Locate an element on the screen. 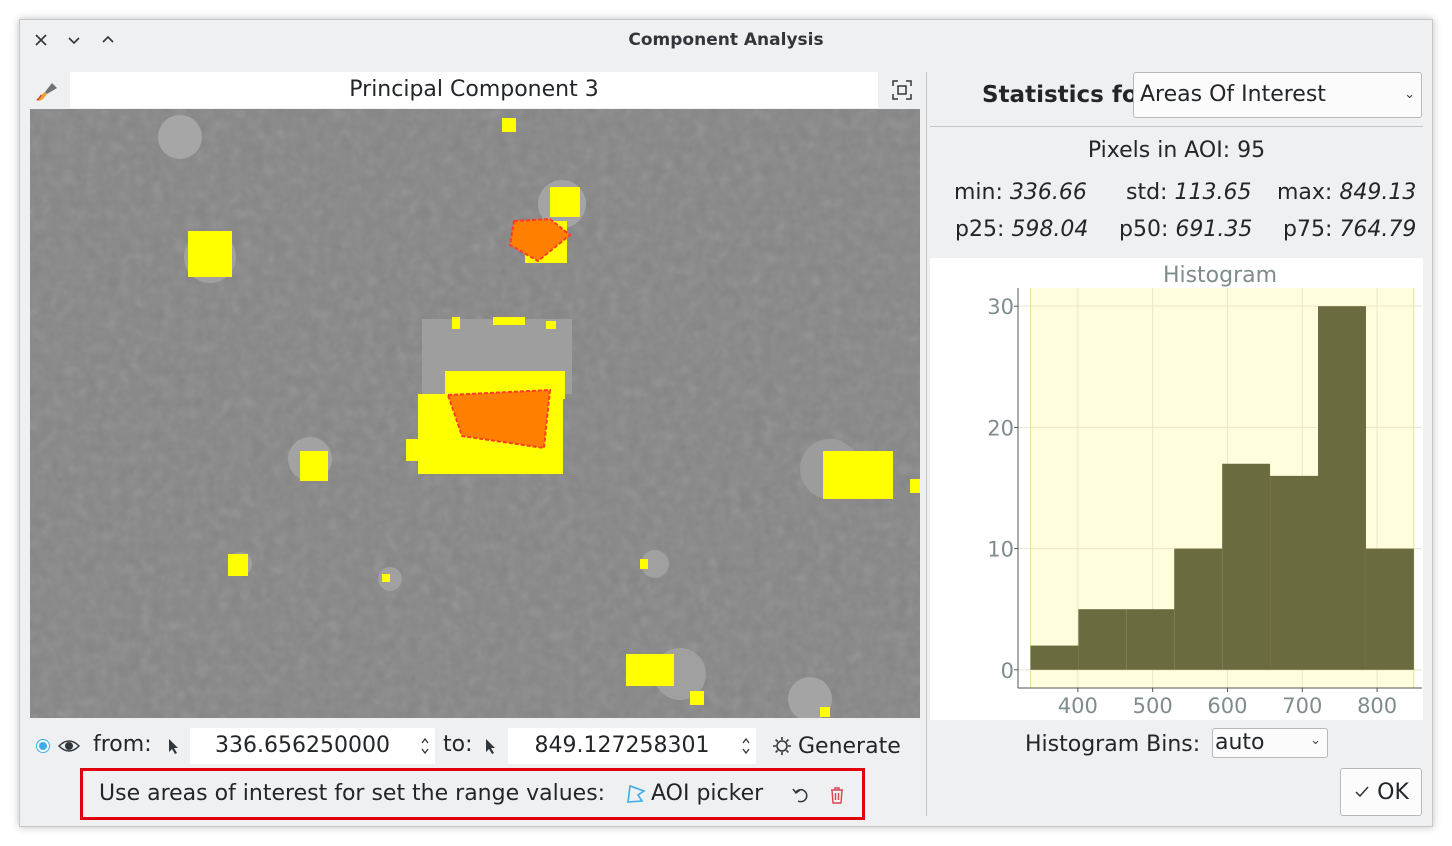  from-spinbox: 336.656250000 is located at coordinates (312, 746).